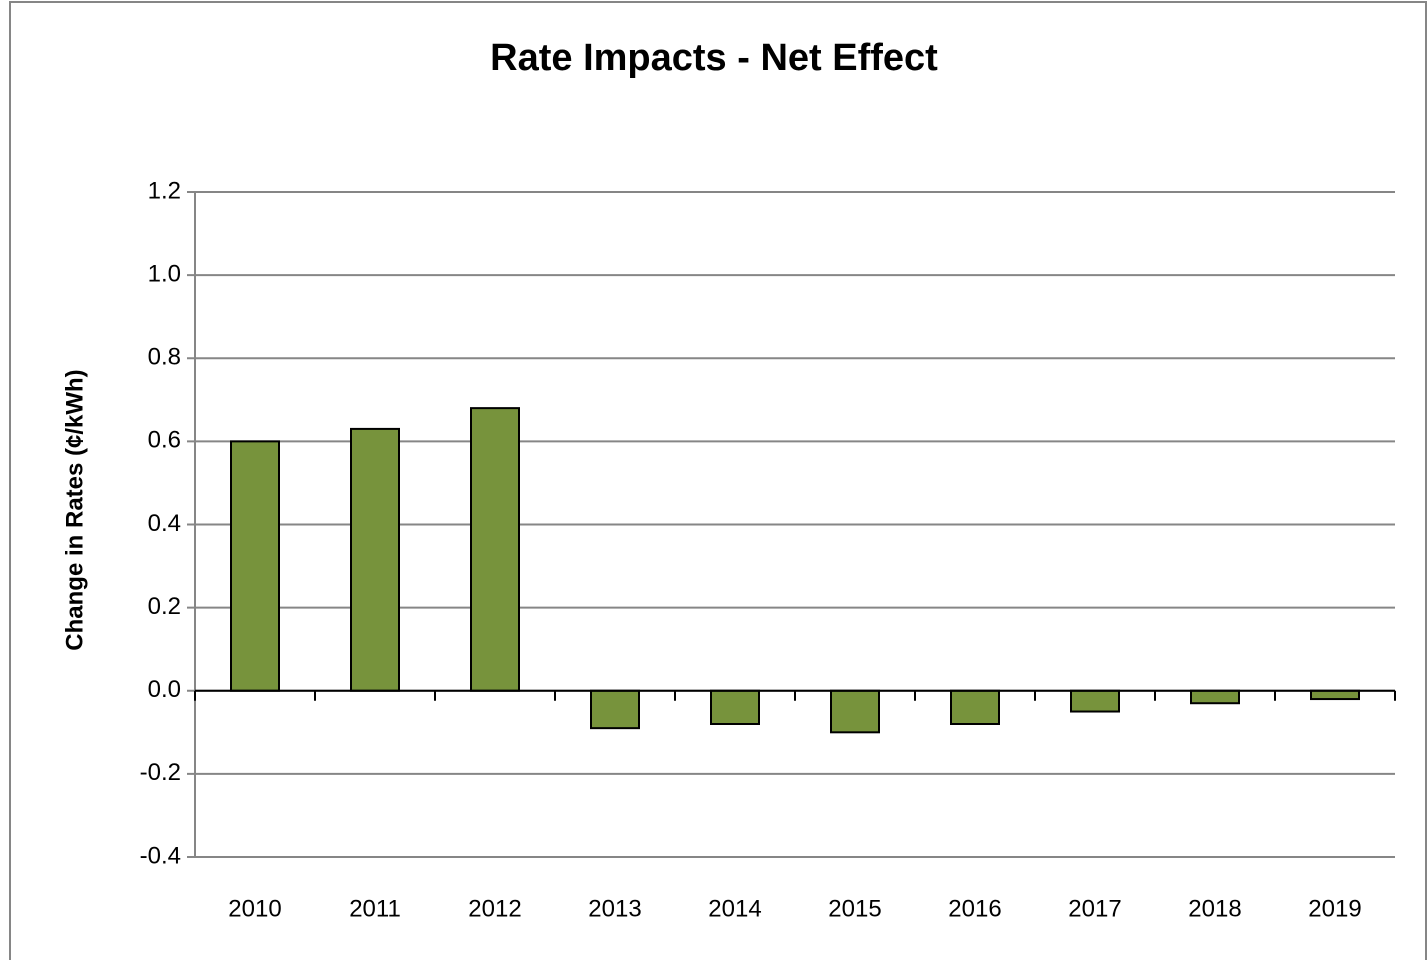 This screenshot has height=965, width=1428. What do you see at coordinates (714, 58) in the screenshot?
I see `chart-title: Rate Impacts - Net Effect` at bounding box center [714, 58].